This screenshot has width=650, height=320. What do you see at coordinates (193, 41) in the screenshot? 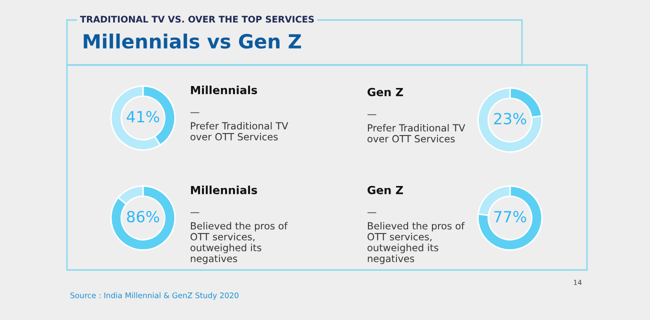
I see `text: Millennials vs Gen Z` at bounding box center [193, 41].